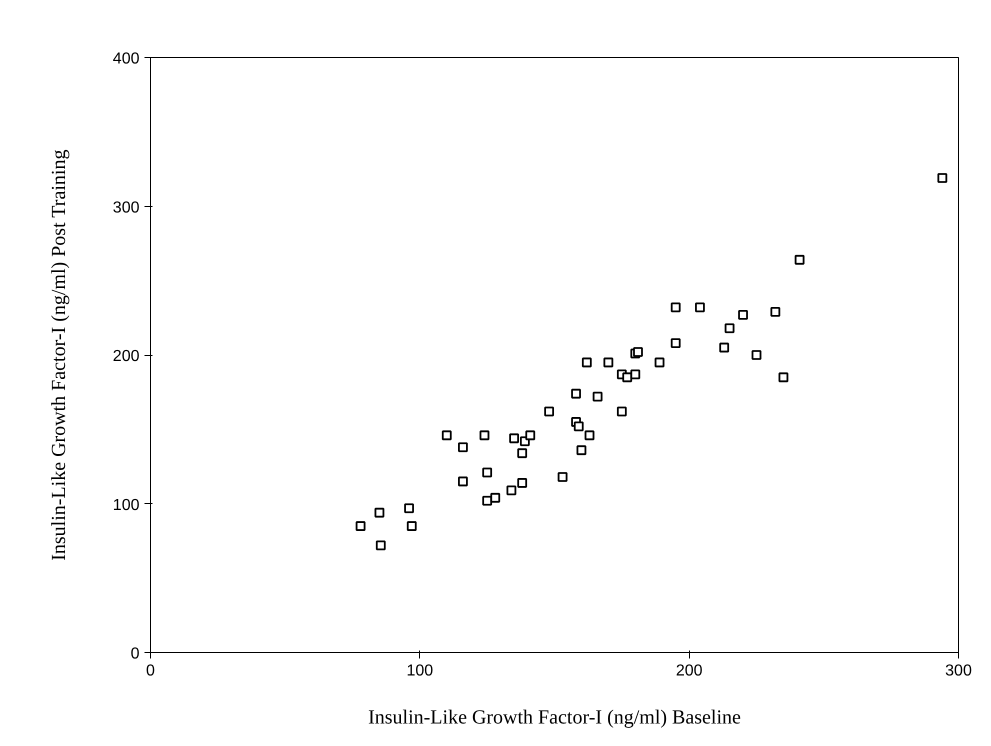 The height and width of the screenshot is (746, 991). Describe the element at coordinates (126, 505) in the screenshot. I see `y-tick-label: 100` at that location.